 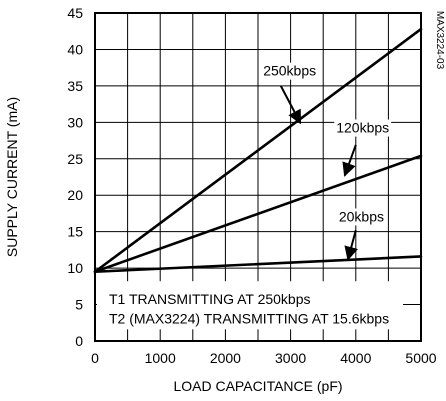 What do you see at coordinates (75, 13) in the screenshot?
I see `y-tick-label: 45` at bounding box center [75, 13].